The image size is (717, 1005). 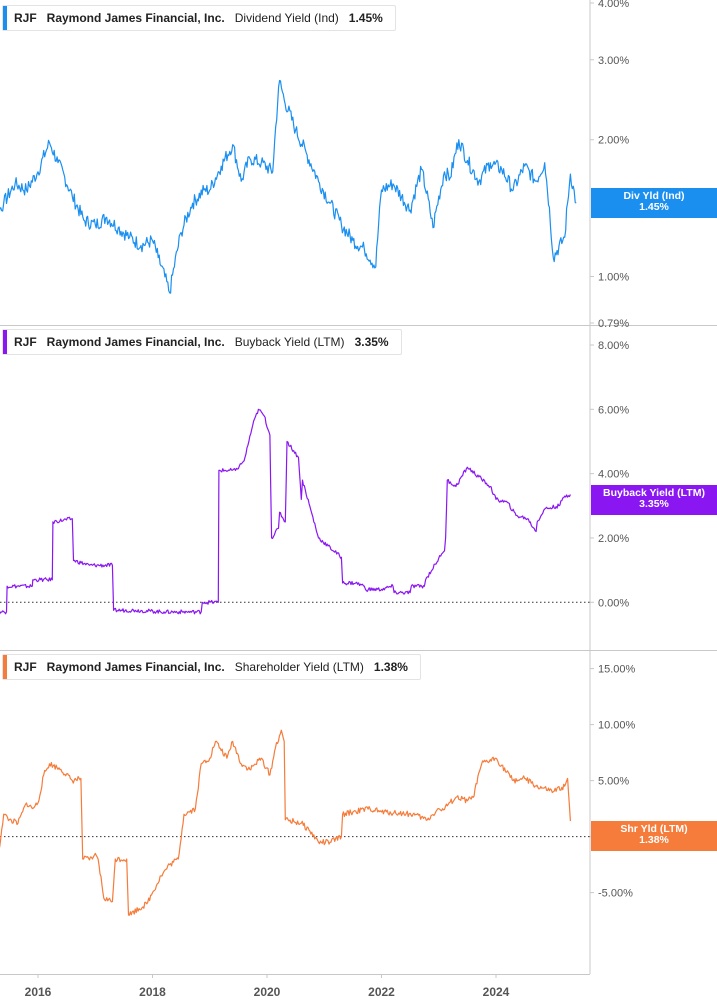 What do you see at coordinates (365, 18) in the screenshot?
I see `legend-value: 1.45%` at bounding box center [365, 18].